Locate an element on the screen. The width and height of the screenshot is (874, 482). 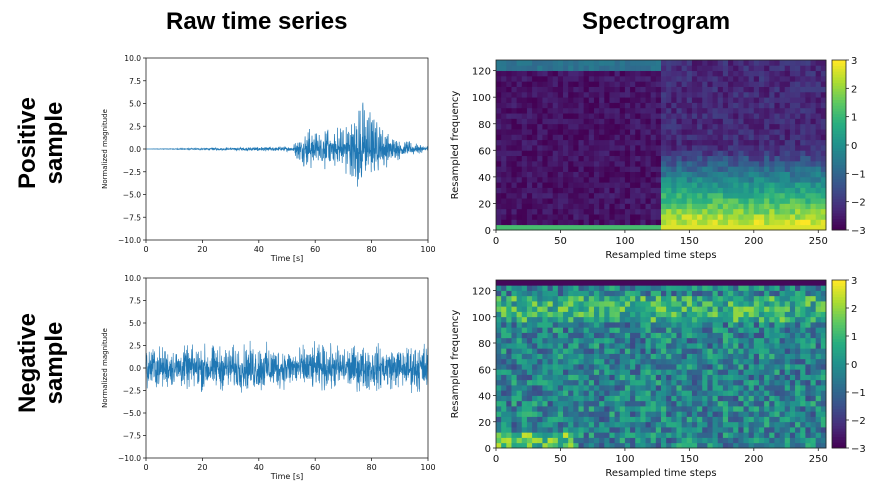
negative-ts-ytick-label: −7.5 is located at coordinates (132, 436).